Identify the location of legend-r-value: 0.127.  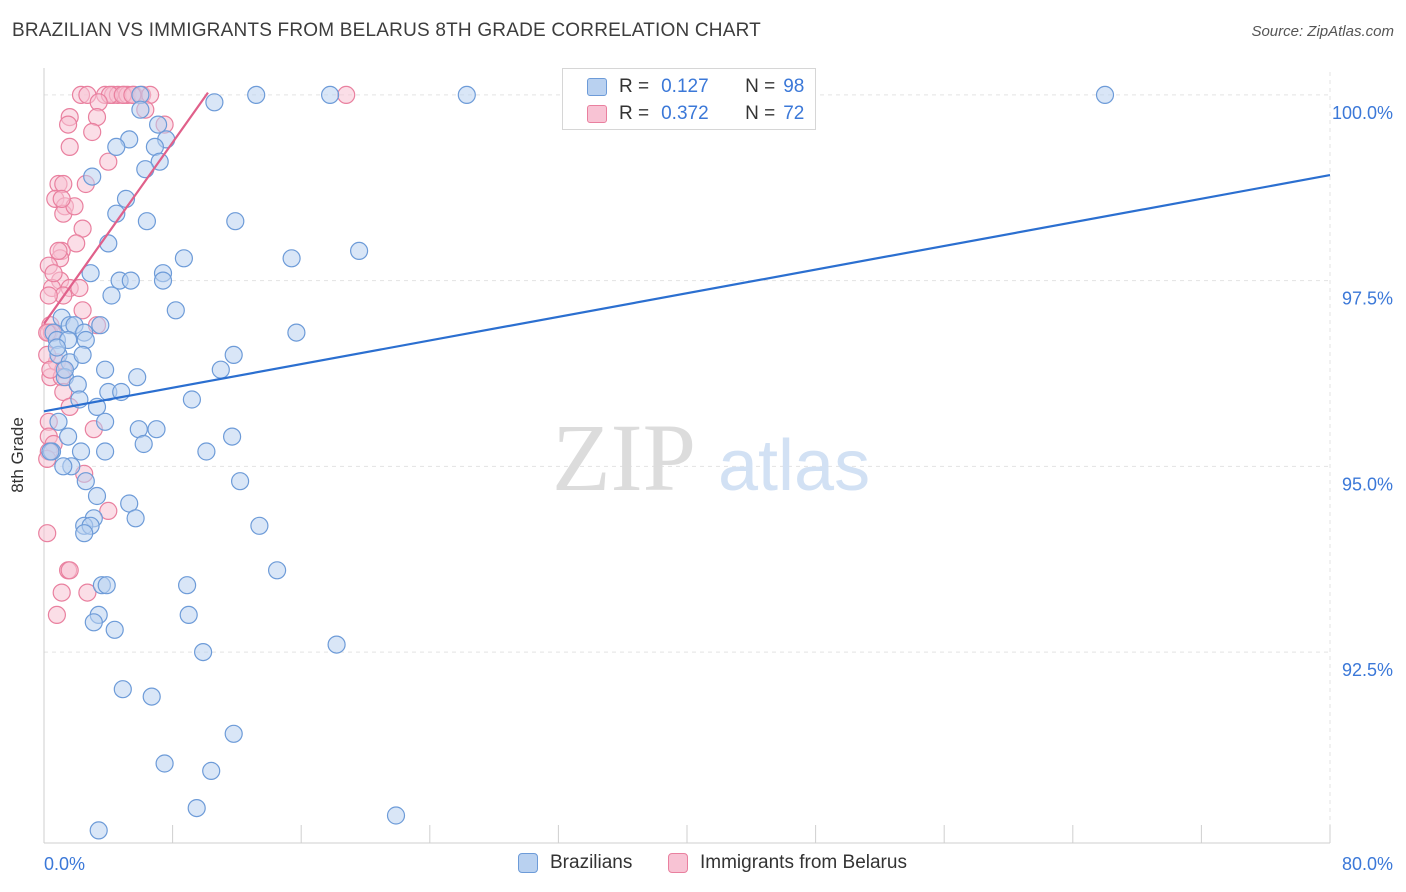
(685, 86).